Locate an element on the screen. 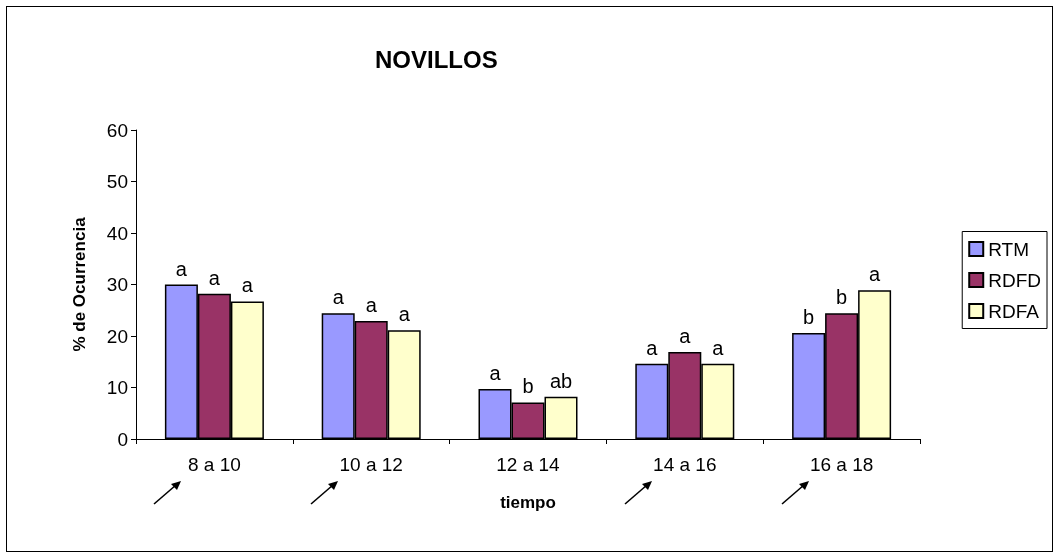  y-tick-label: 50 is located at coordinates (117, 181).